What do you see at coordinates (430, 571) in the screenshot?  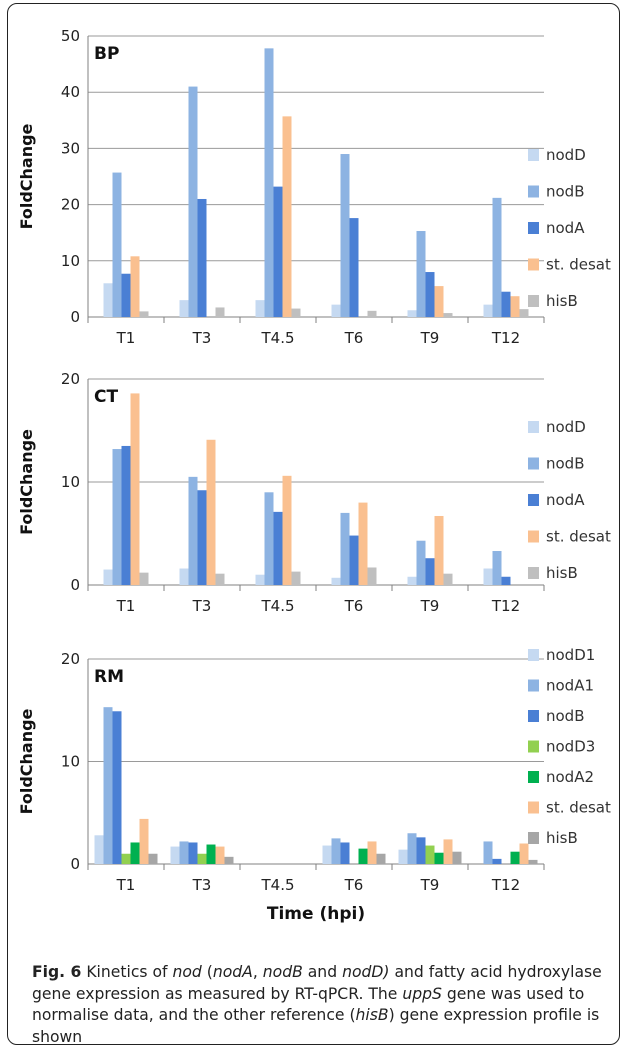 I see `bar-noda-T9` at bounding box center [430, 571].